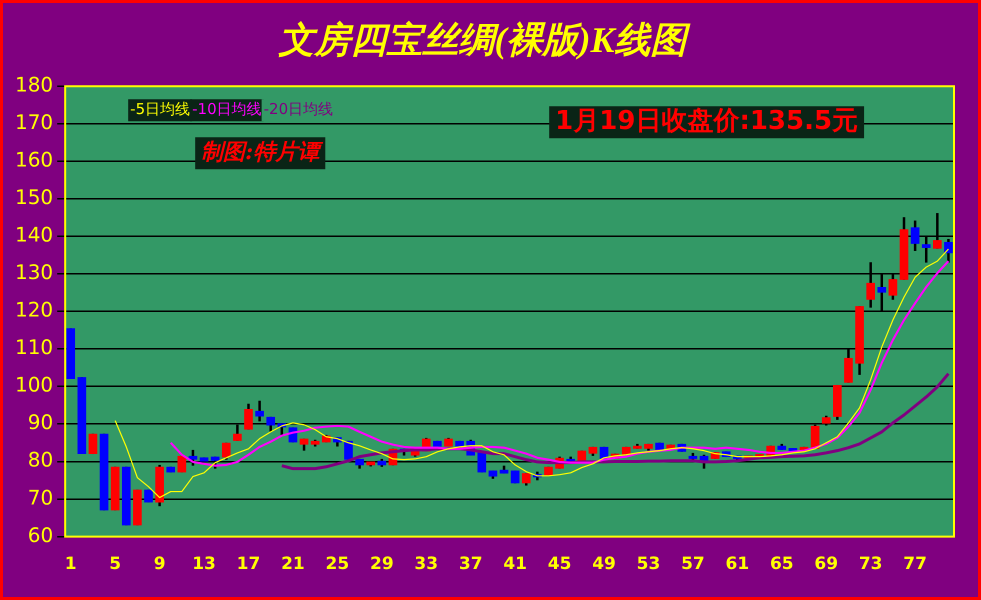  What do you see at coordinates (34, 234) in the screenshot?
I see `y-tick-label: 140` at bounding box center [34, 234].